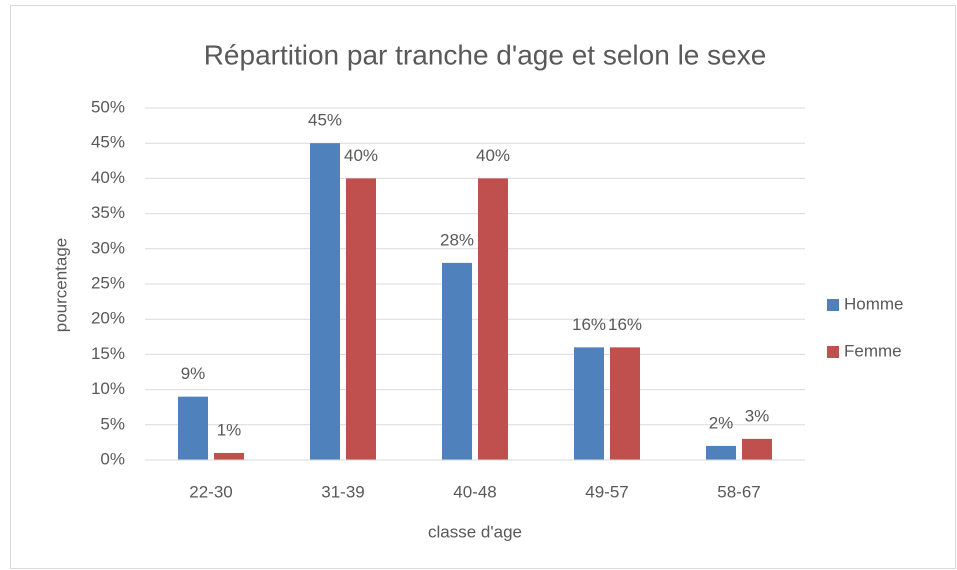  What do you see at coordinates (112, 458) in the screenshot?
I see `y-tick-label: 0%` at bounding box center [112, 458].